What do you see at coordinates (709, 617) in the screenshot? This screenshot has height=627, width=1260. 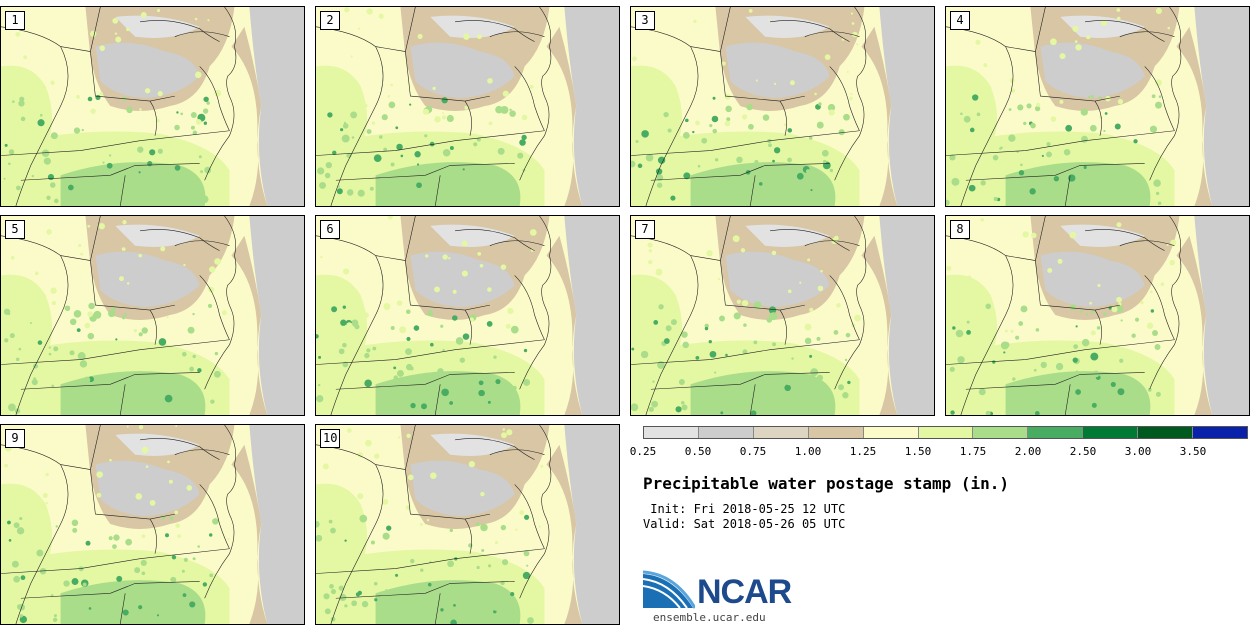 I see `ensemble-url: ensemble.ucar.edu` at bounding box center [709, 617].